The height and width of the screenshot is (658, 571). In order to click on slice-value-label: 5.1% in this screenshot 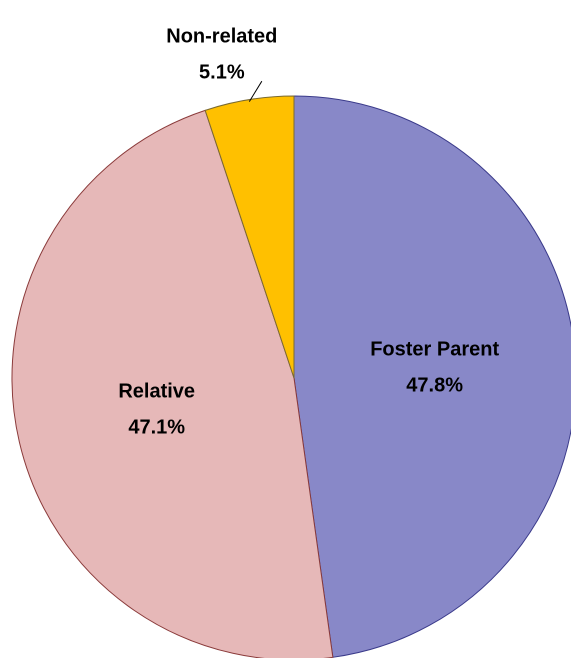, I will do `click(222, 72)`.